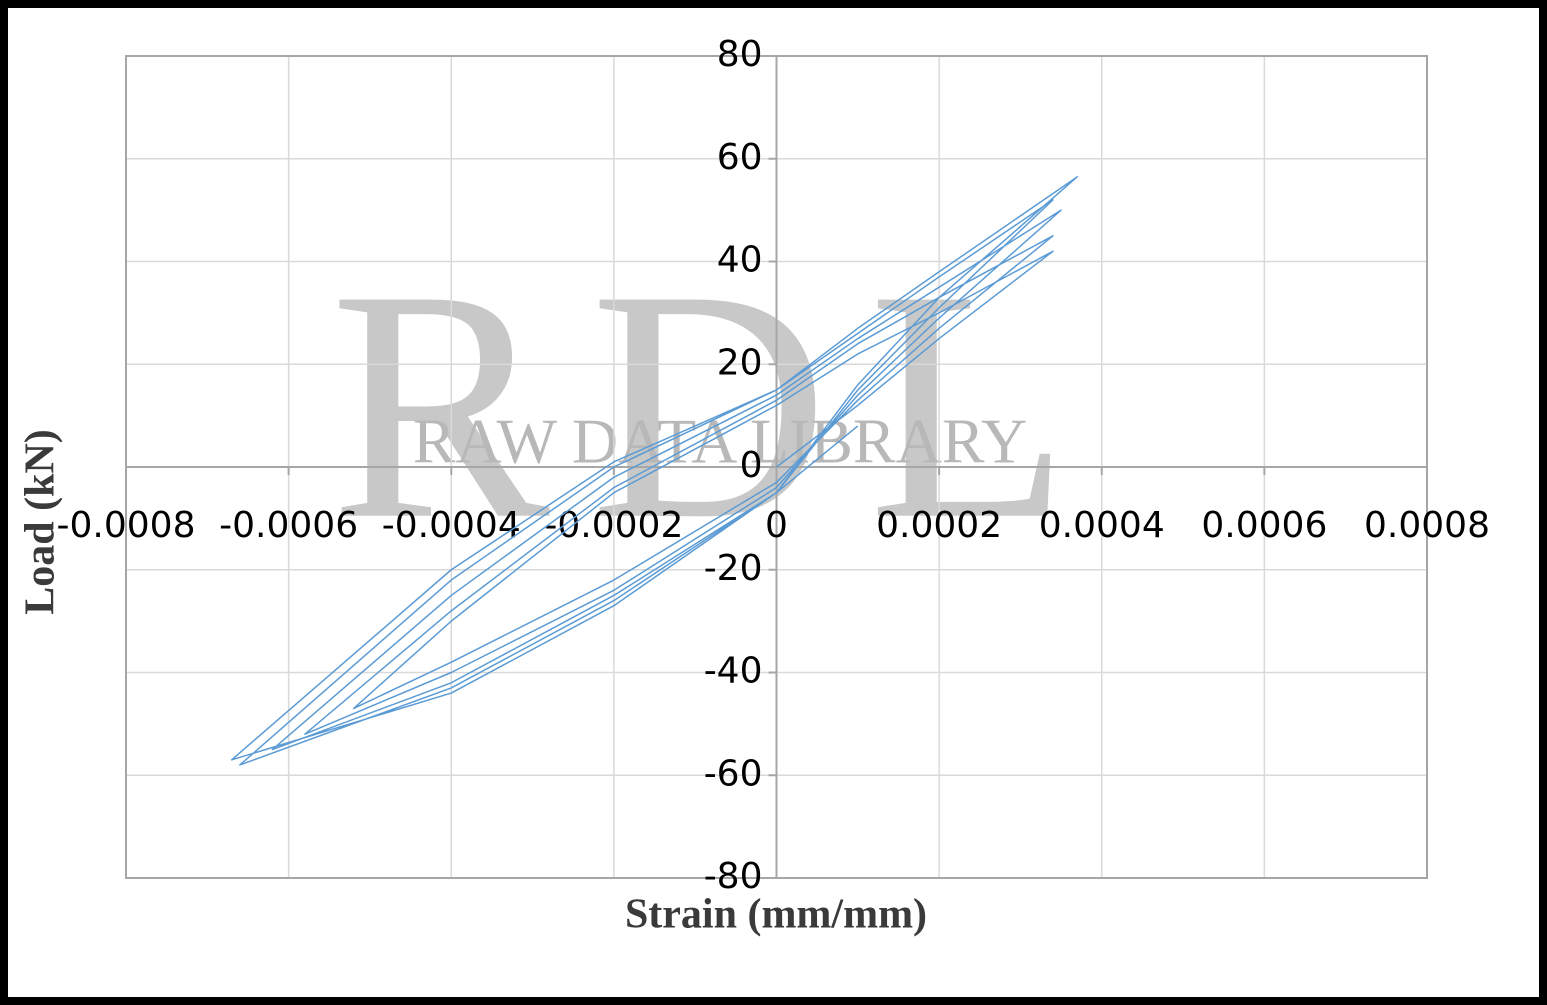  Describe the element at coordinates (1264, 525) in the screenshot. I see `x-tick-label: 0.0006` at that location.